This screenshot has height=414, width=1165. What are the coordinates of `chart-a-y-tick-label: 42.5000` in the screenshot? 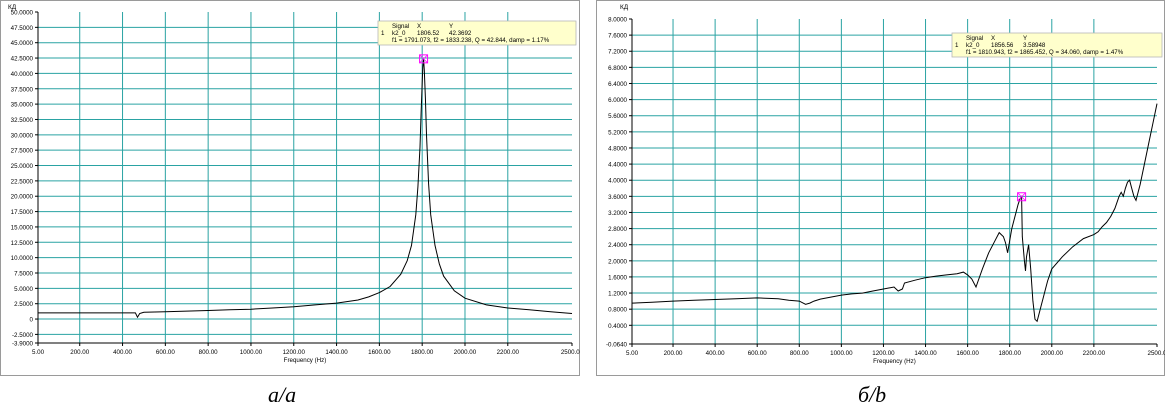 It's located at (22, 59).